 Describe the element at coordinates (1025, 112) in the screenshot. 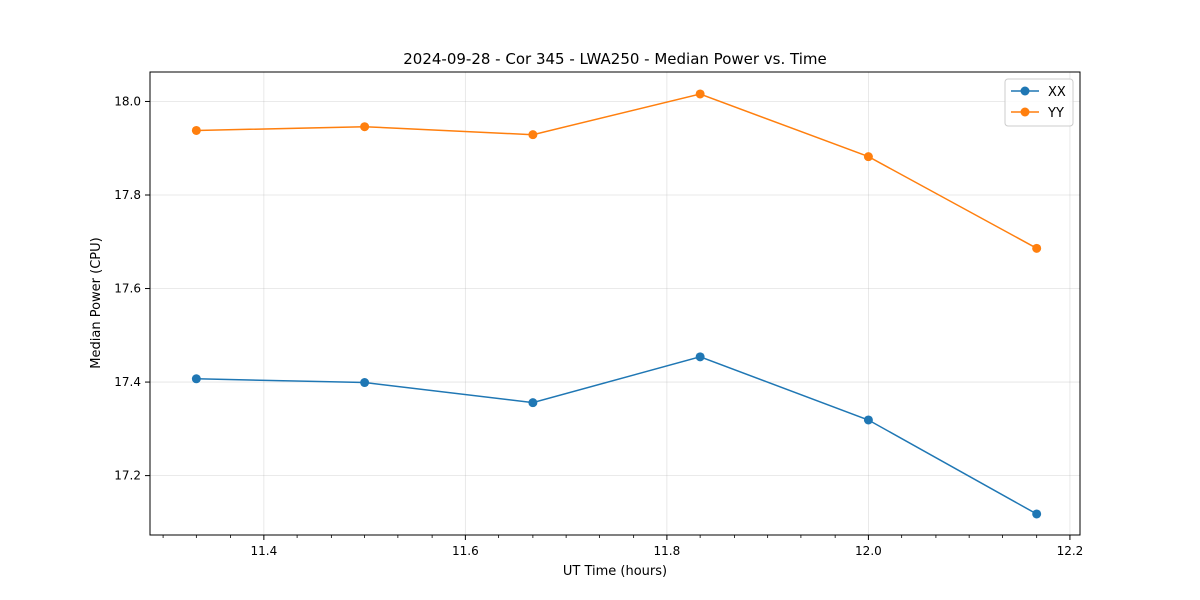

I see `legend-marker-yy` at that location.